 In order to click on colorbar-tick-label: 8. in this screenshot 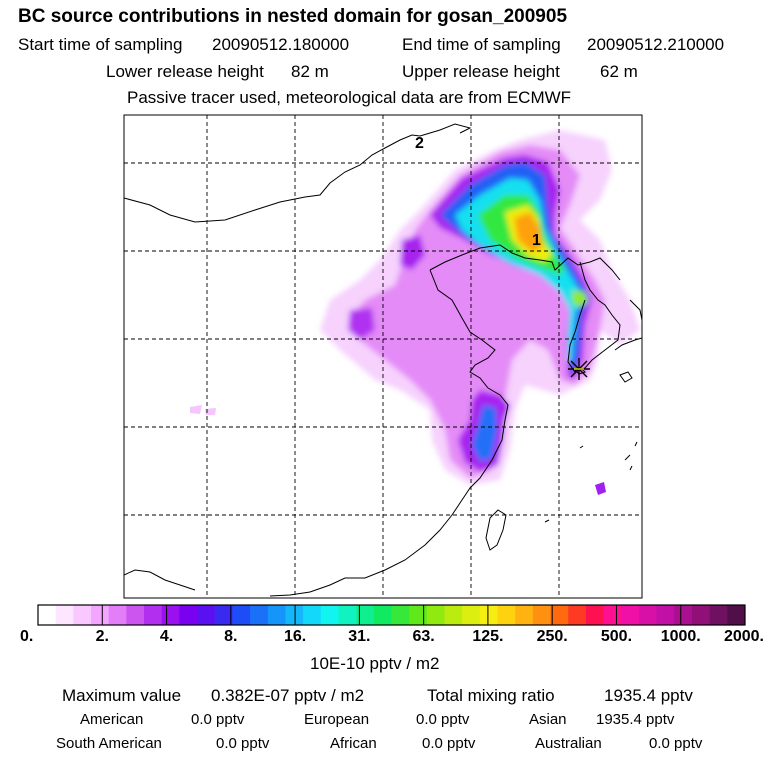, I will do `click(231, 636)`.